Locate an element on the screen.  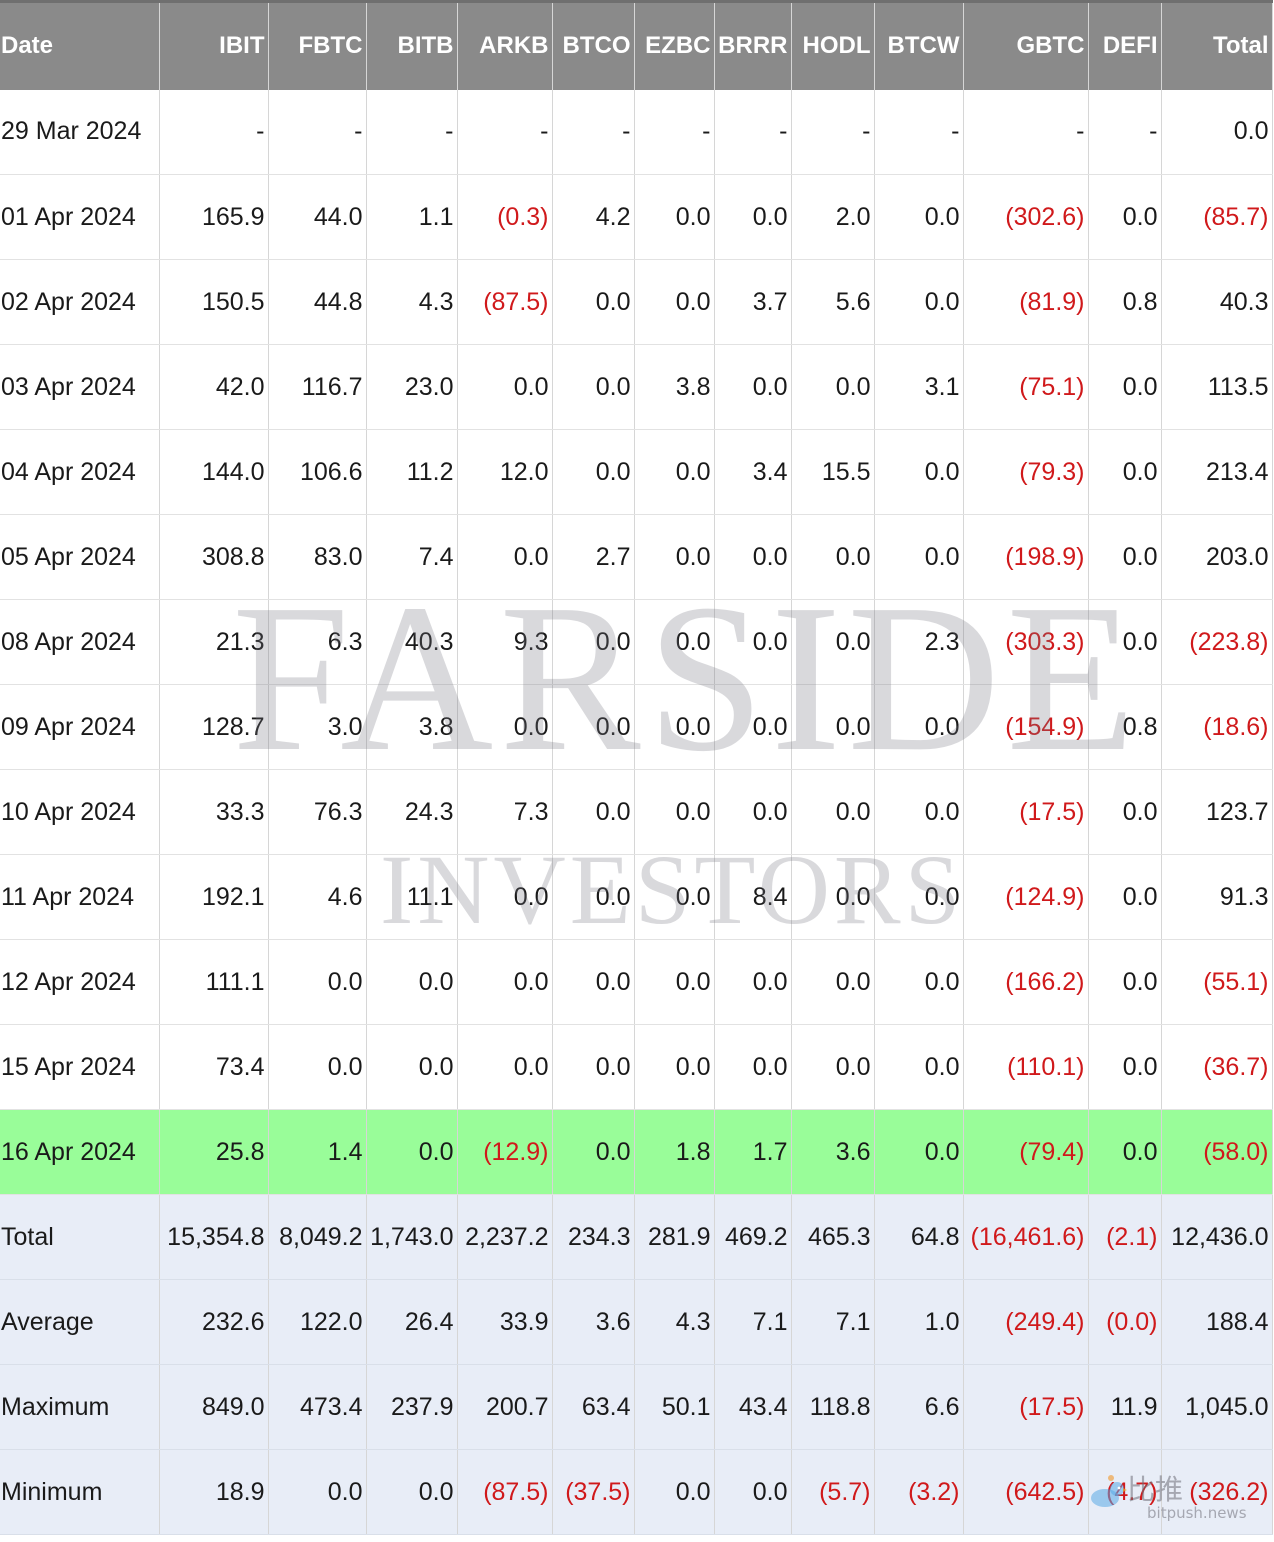
table-cell: 76.3 is located at coordinates (317, 812).